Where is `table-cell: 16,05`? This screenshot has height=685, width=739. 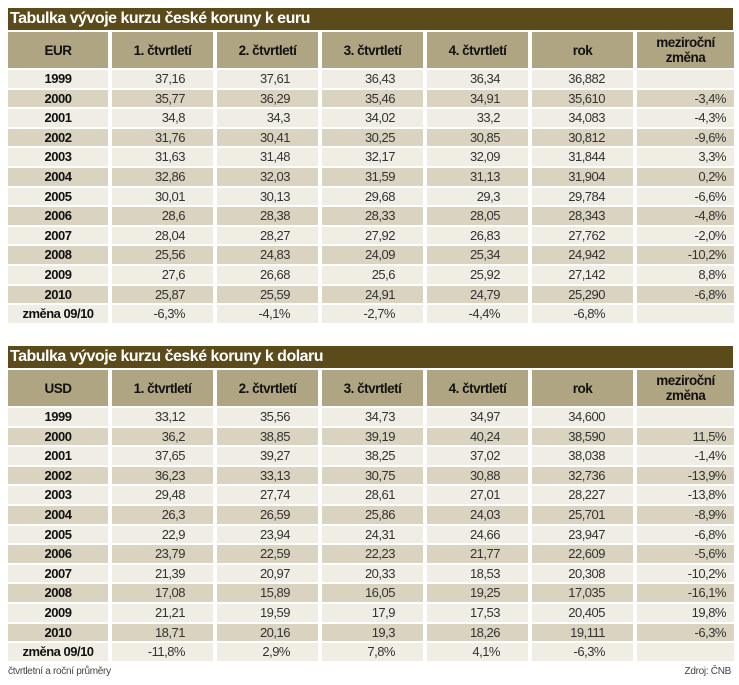
table-cell: 16,05 is located at coordinates (372, 593).